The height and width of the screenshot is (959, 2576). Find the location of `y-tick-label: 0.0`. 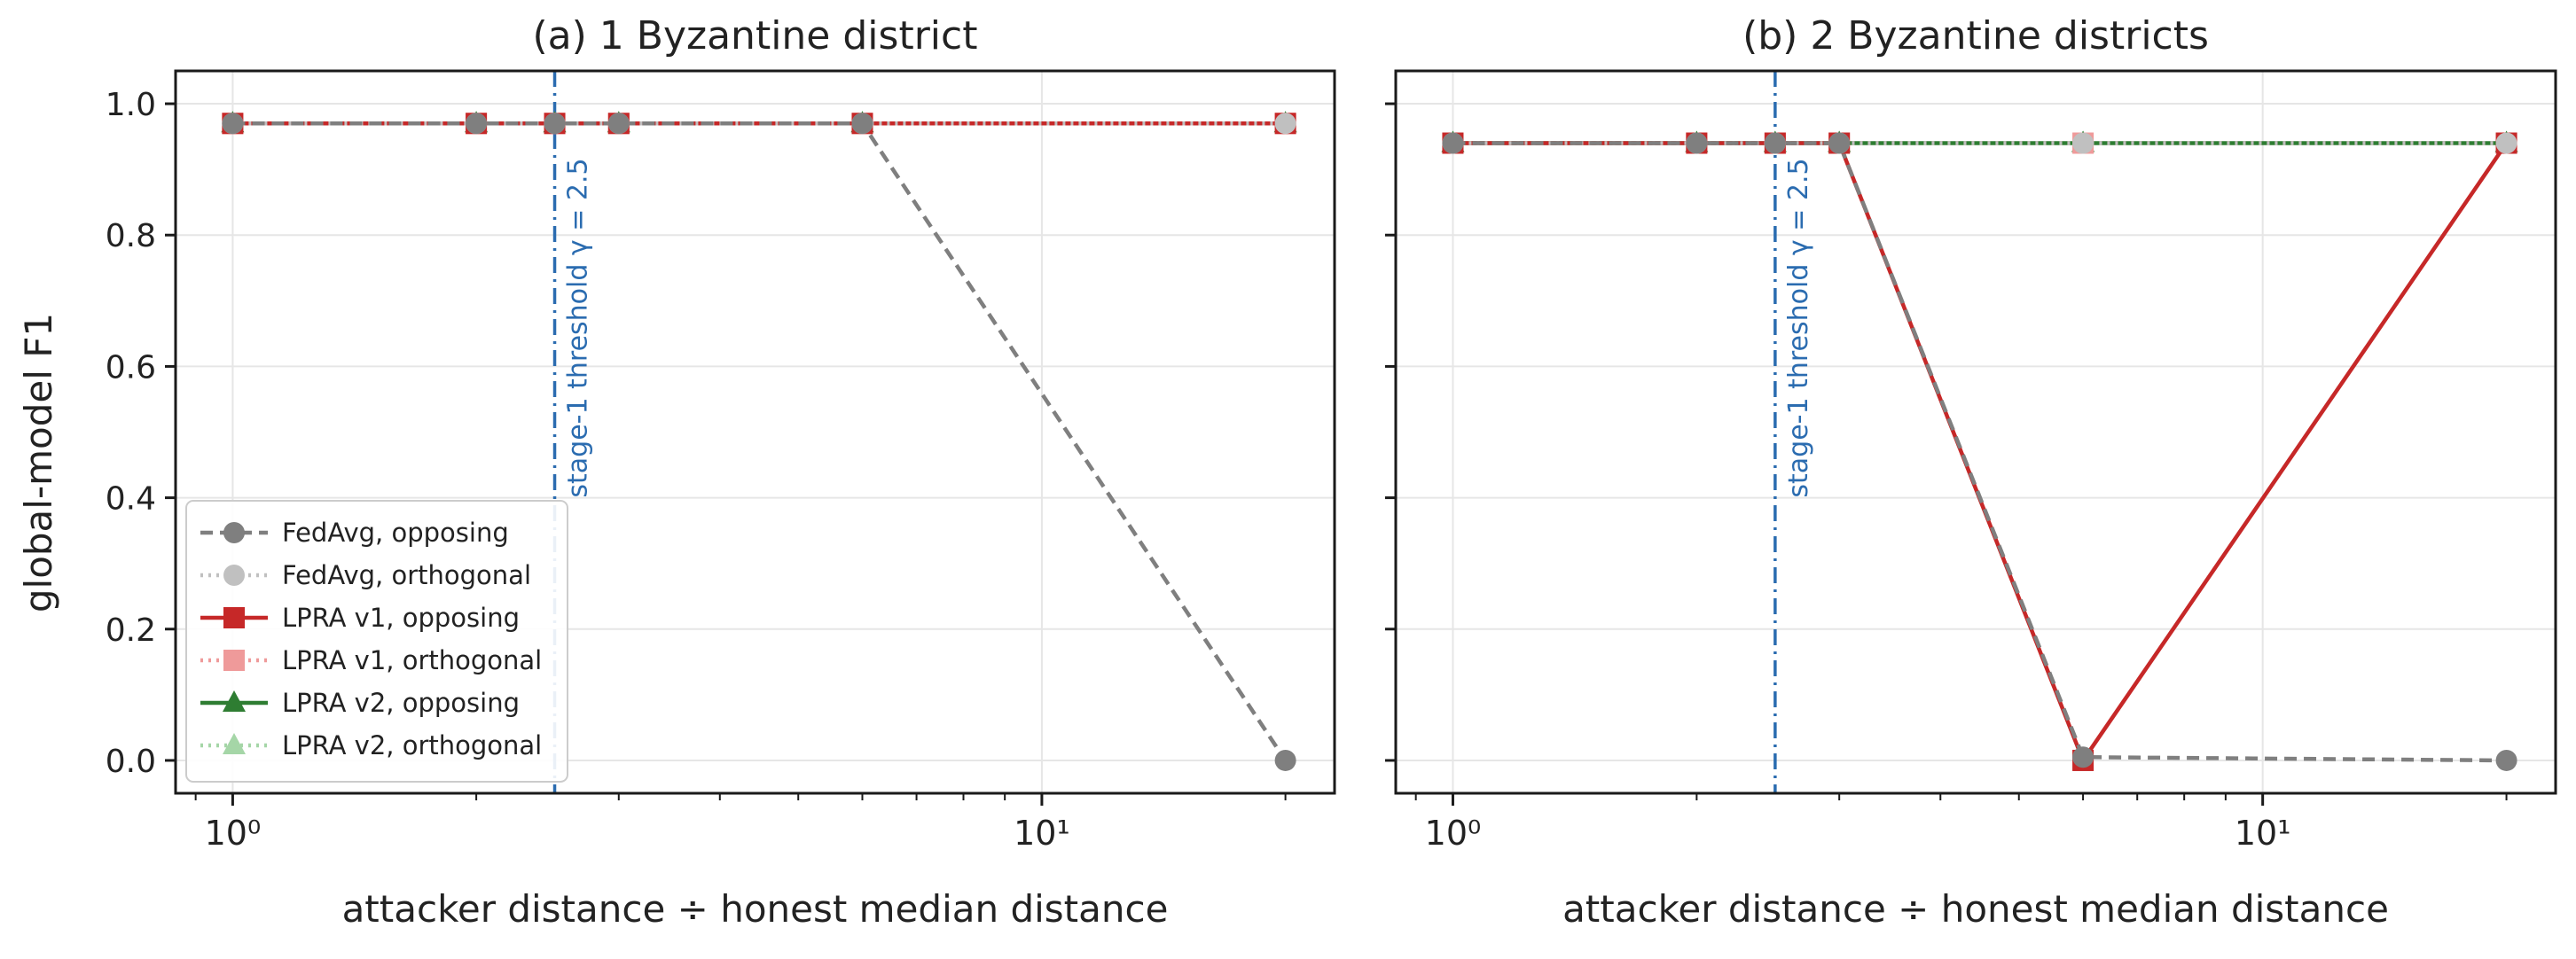

y-tick-label: 0.0 is located at coordinates (131, 762).